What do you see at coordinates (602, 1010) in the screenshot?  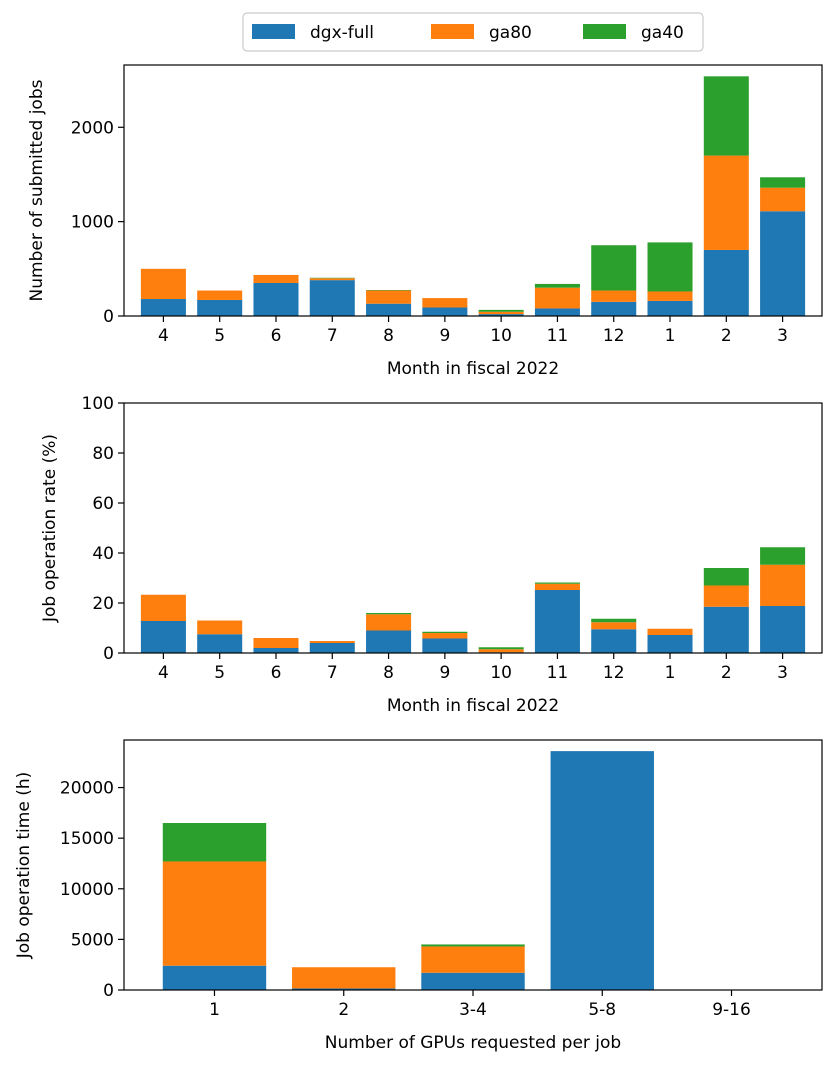 I see `x-tick-label: 5-8` at bounding box center [602, 1010].